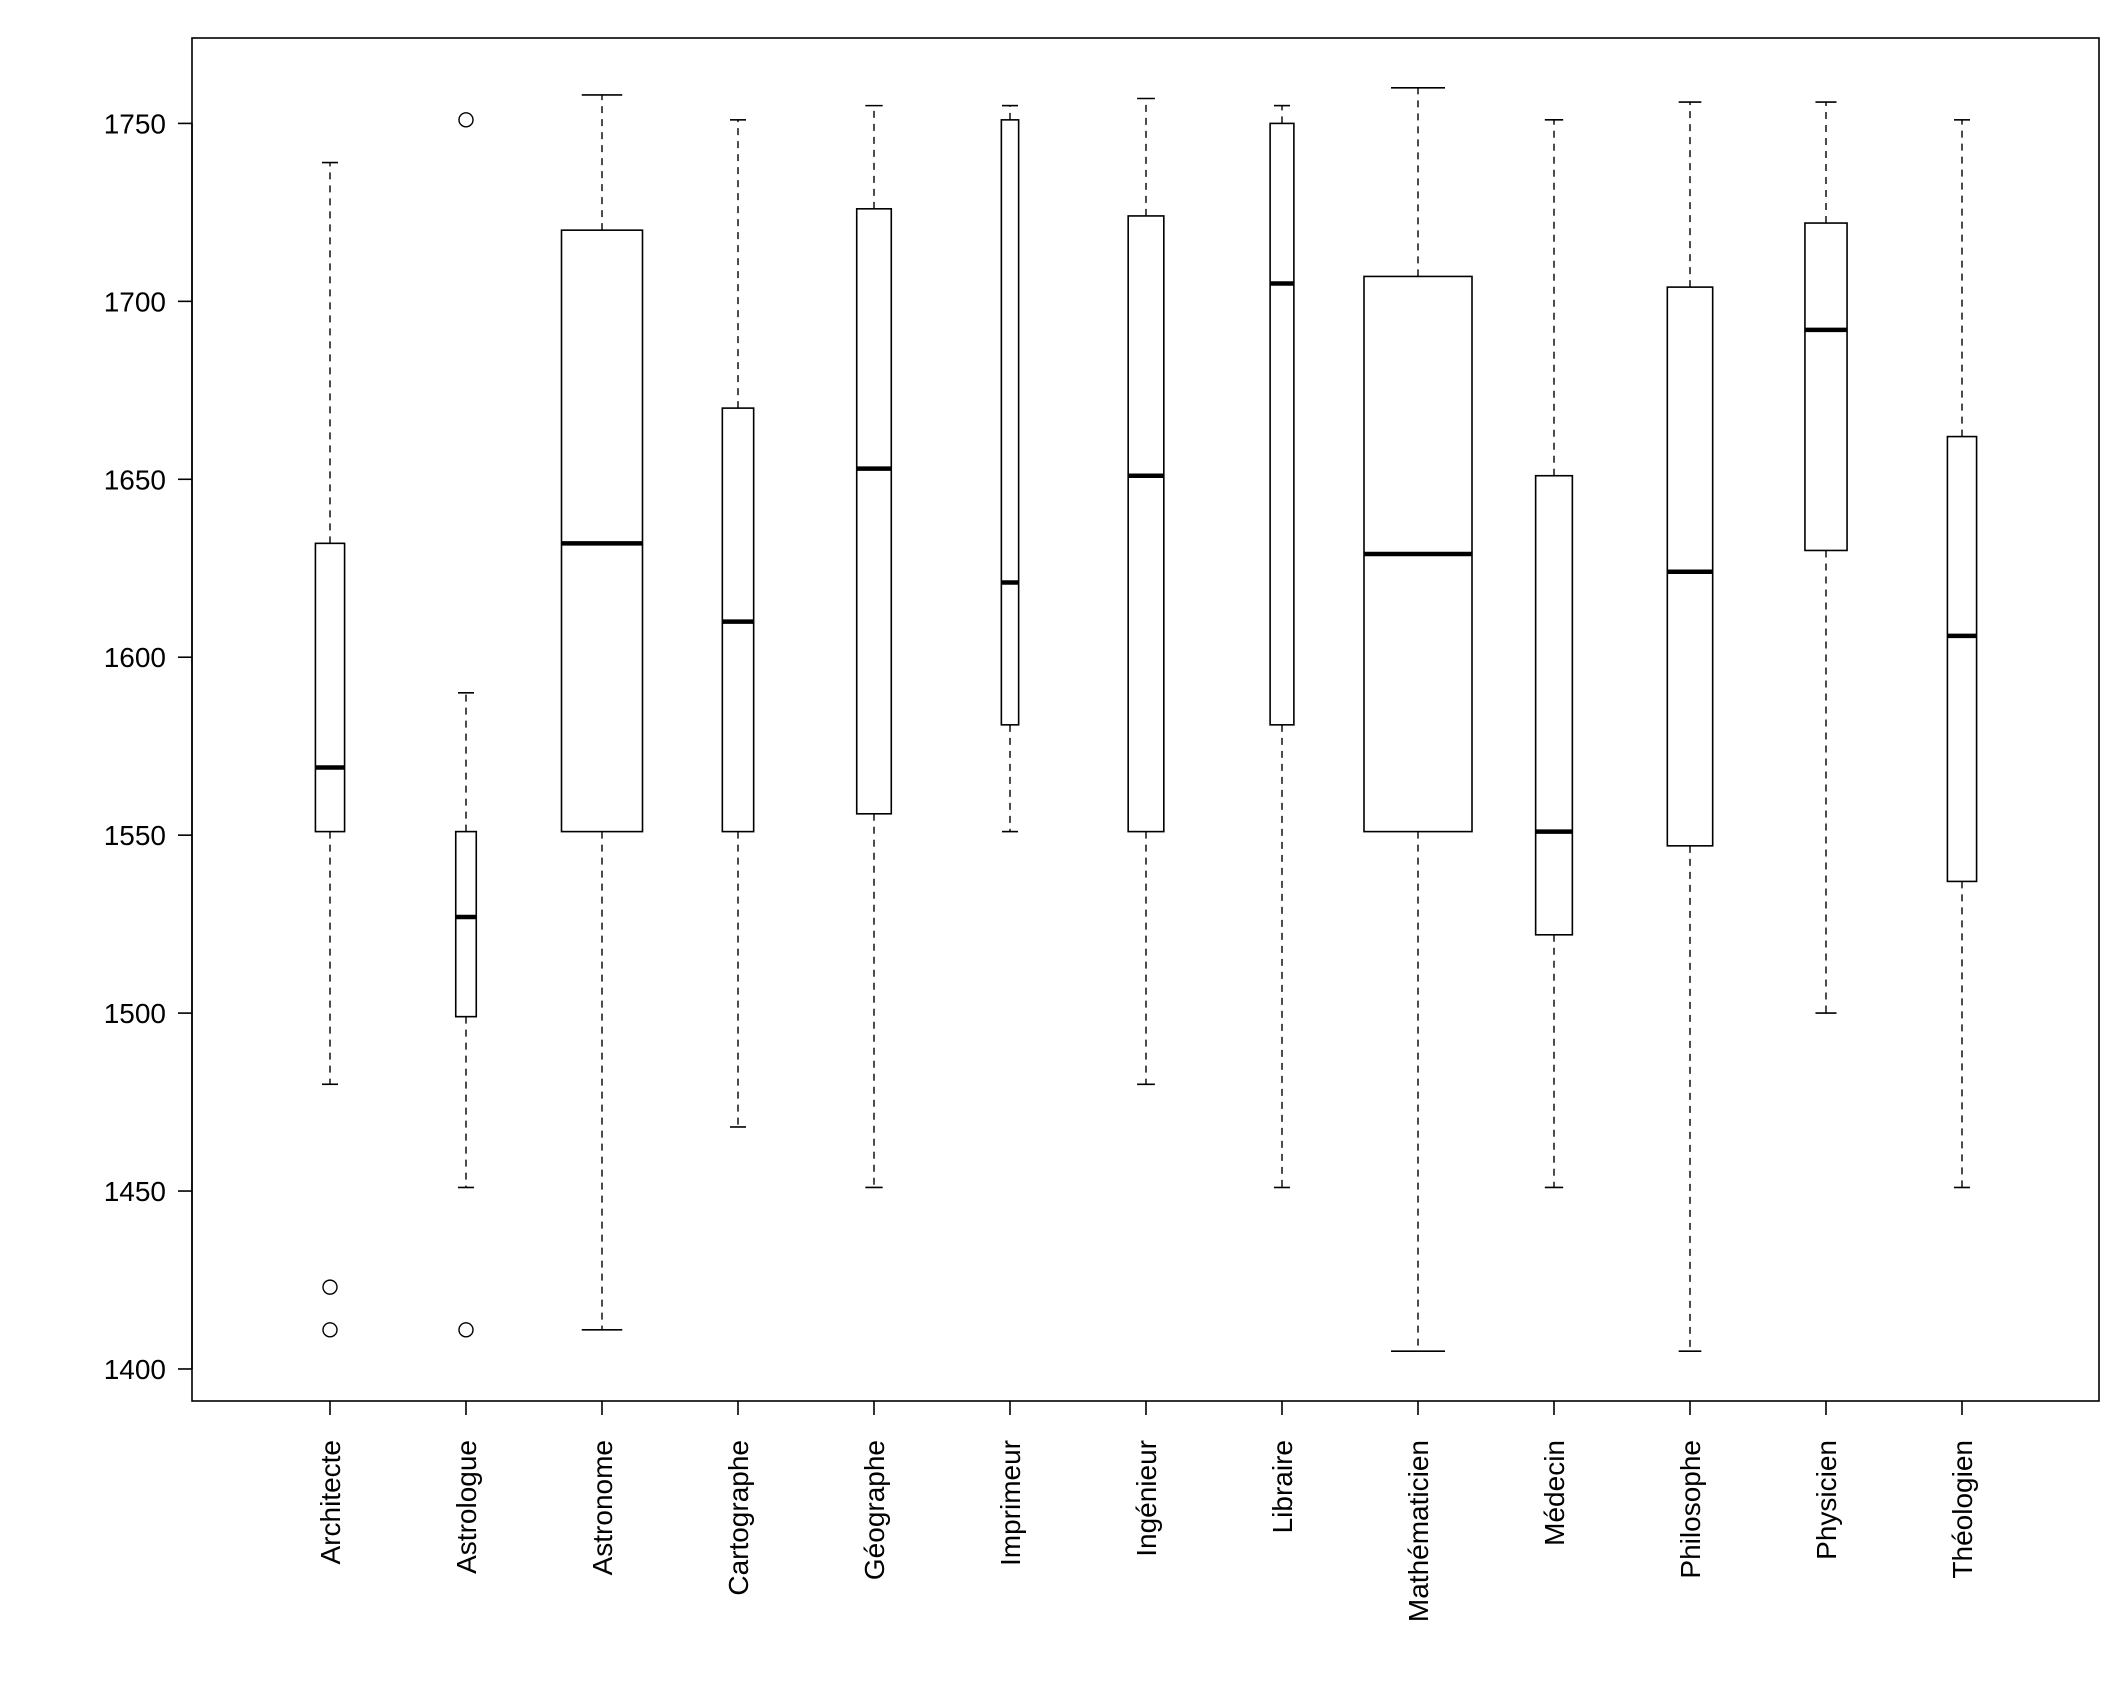 The width and height of the screenshot is (2128, 1702). Describe the element at coordinates (738, 1518) in the screenshot. I see `x-tick-label: Cartographe` at that location.